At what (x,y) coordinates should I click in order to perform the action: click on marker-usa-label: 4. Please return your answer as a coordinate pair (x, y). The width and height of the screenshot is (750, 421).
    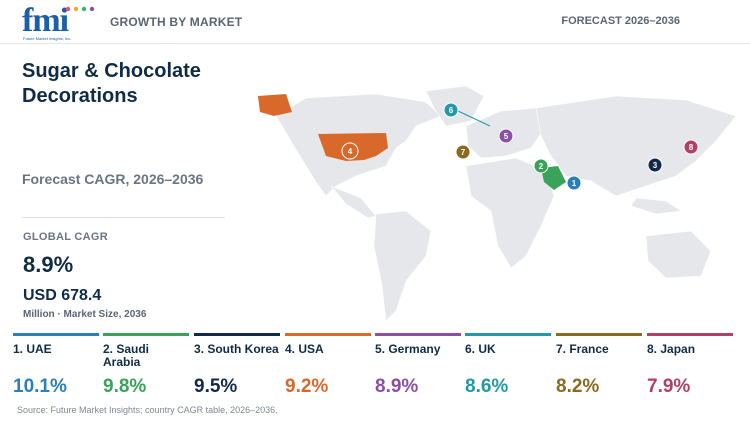
    Looking at the image, I should click on (350, 151).